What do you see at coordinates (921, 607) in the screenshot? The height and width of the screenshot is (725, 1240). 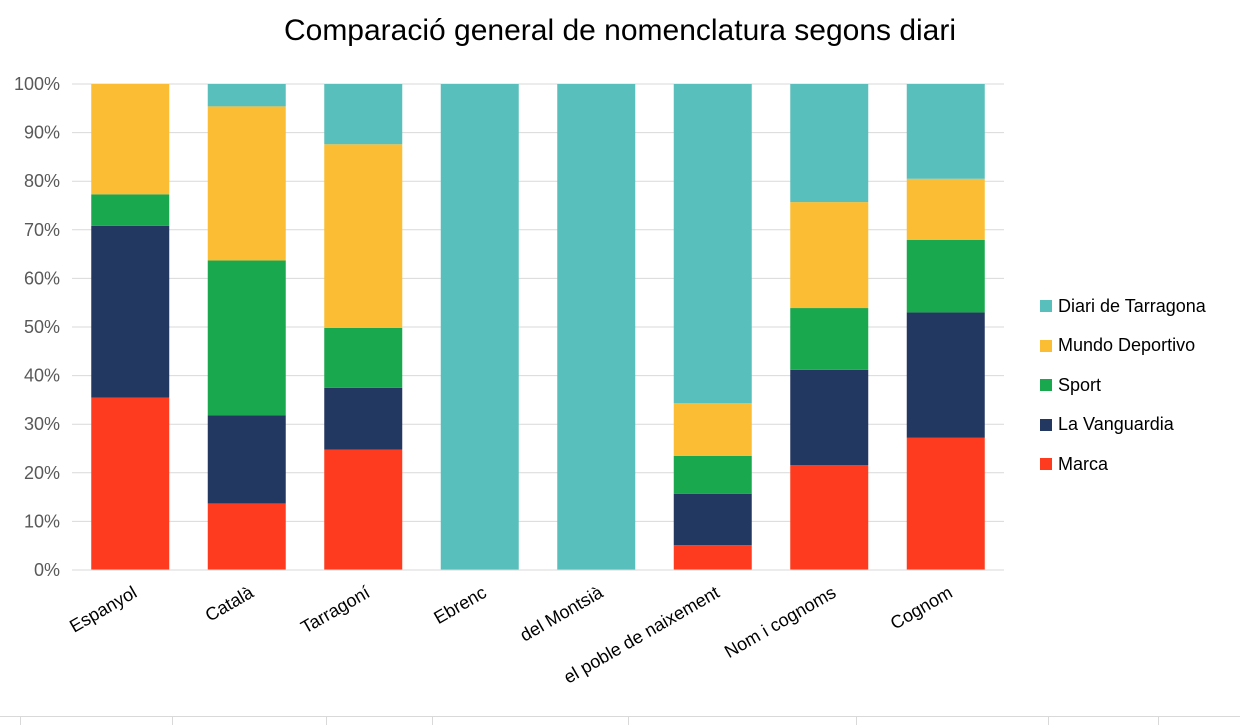 I see `x-tick-label: Cognom` at bounding box center [921, 607].